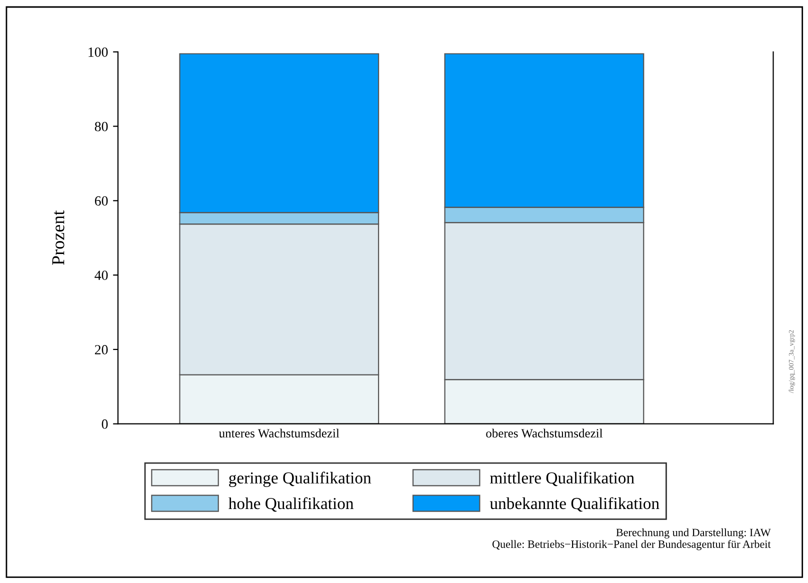 This screenshot has width=808, height=583. Describe the element at coordinates (300, 480) in the screenshot. I see `legend-label: geringe Qualifikation` at that location.